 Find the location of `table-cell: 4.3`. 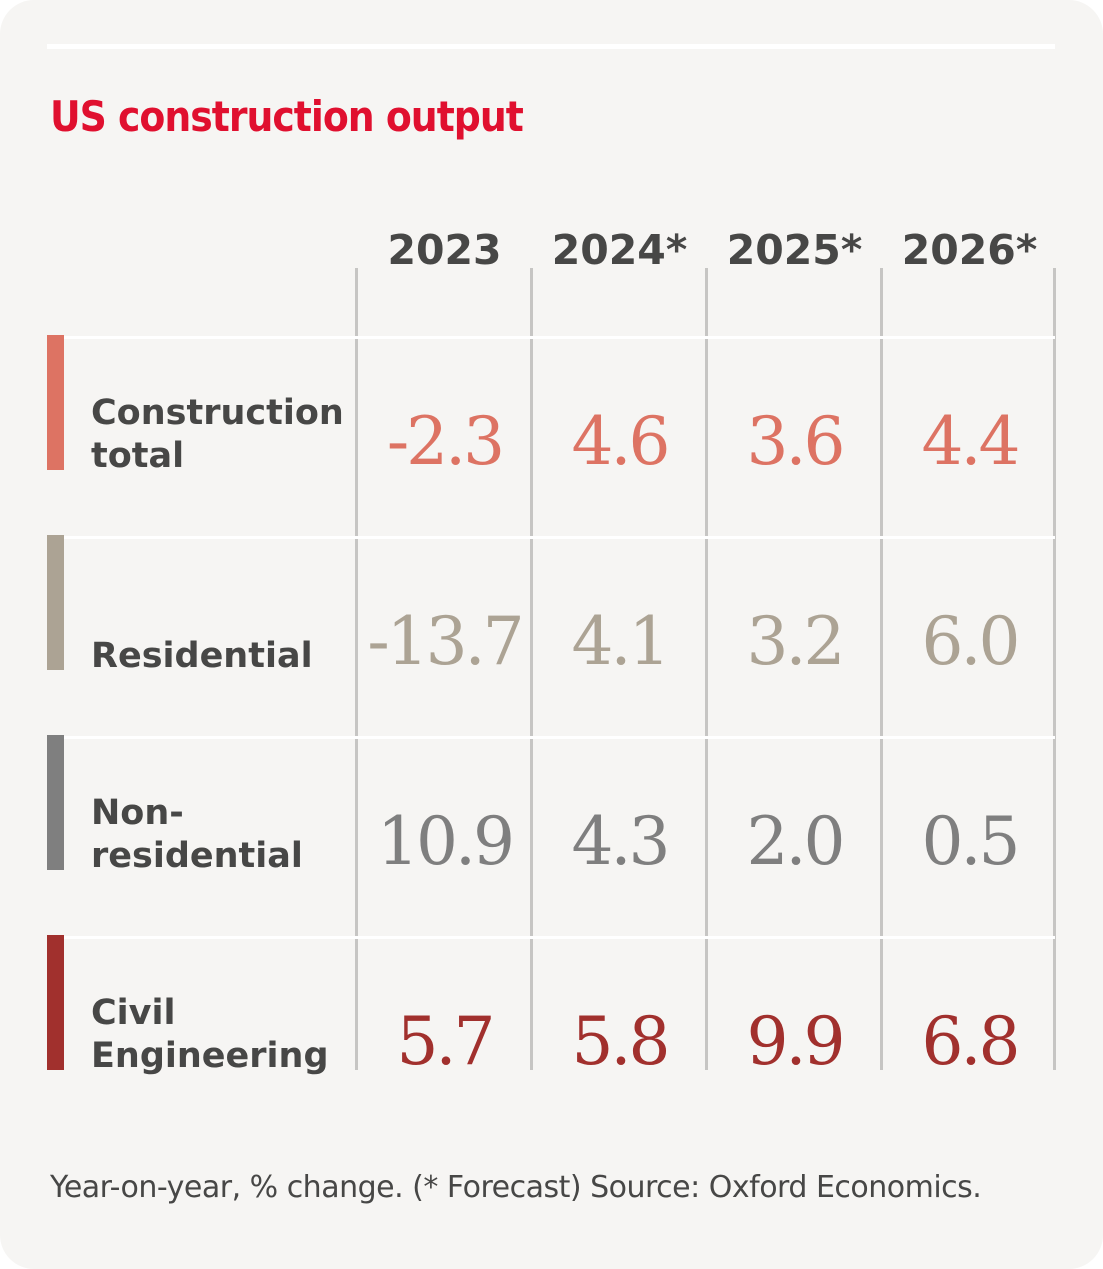

table-cell: 4.3 is located at coordinates (621, 841).